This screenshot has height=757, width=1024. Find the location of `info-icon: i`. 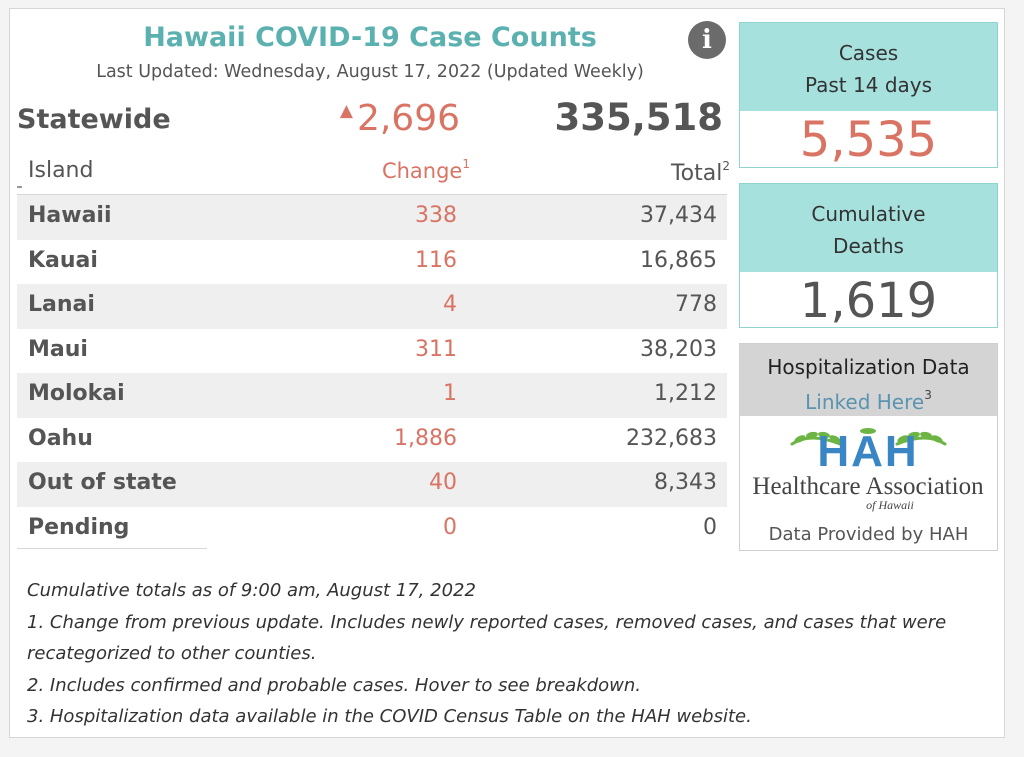

info-icon: i is located at coordinates (707, 40).